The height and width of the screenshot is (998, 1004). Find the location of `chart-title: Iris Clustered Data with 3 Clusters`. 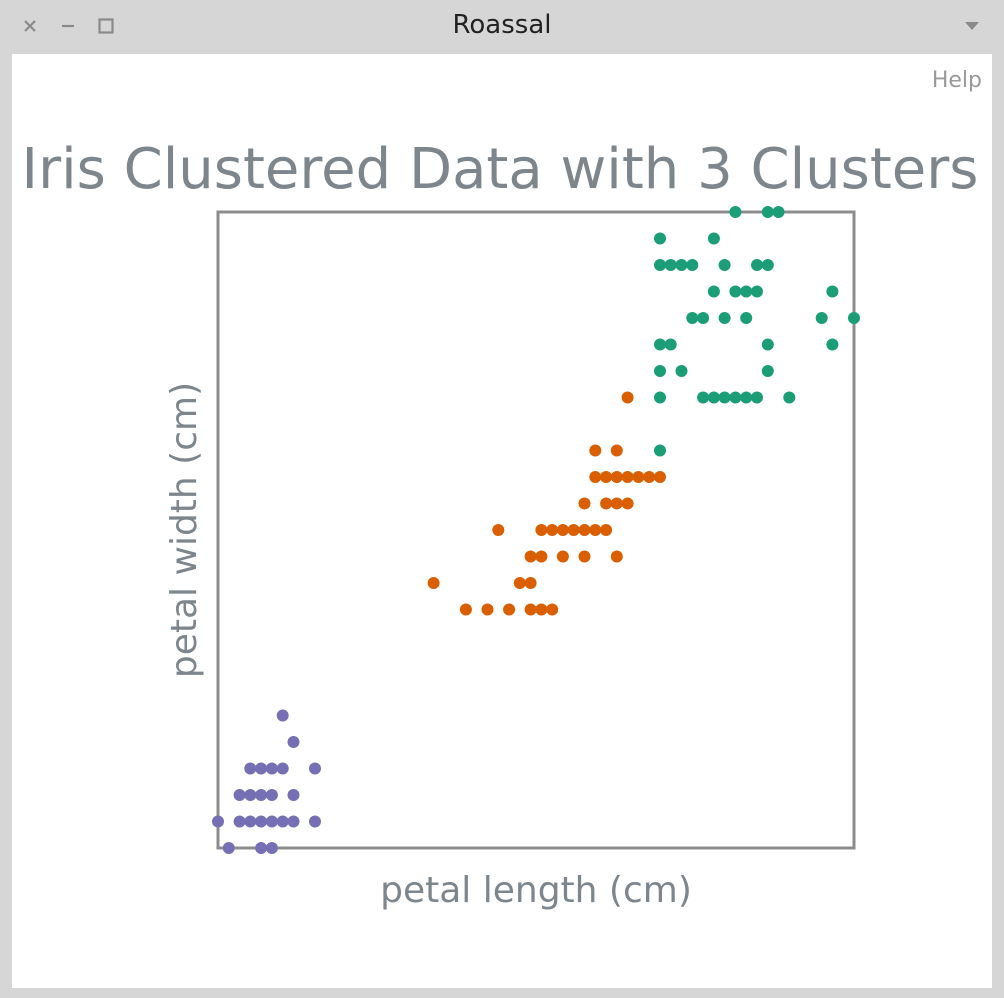

chart-title: Iris Clustered Data with 3 Clusters is located at coordinates (500, 169).